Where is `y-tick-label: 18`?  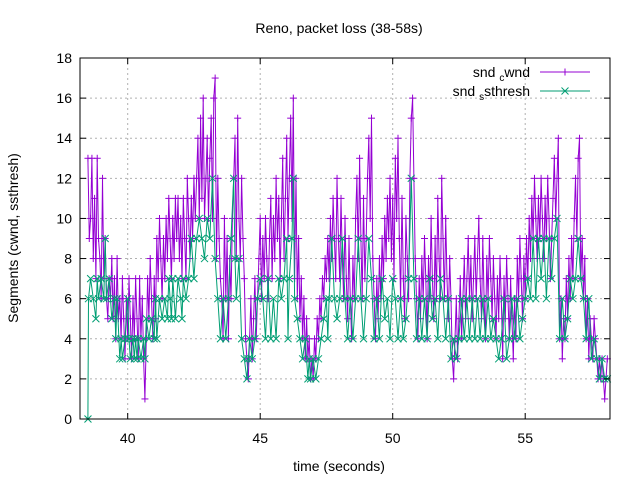 y-tick-label: 18 is located at coordinates (64, 58).